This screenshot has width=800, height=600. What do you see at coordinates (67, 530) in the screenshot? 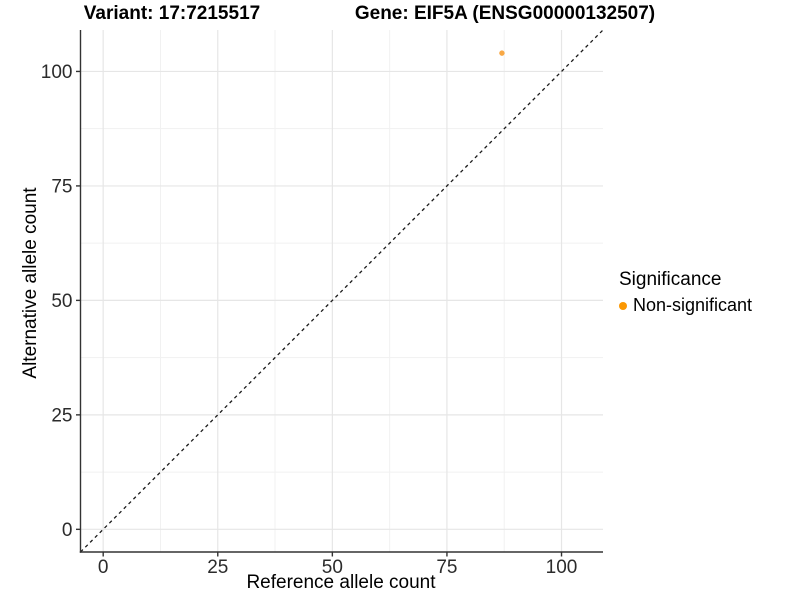
I see `y-tick-label: 0` at bounding box center [67, 530].